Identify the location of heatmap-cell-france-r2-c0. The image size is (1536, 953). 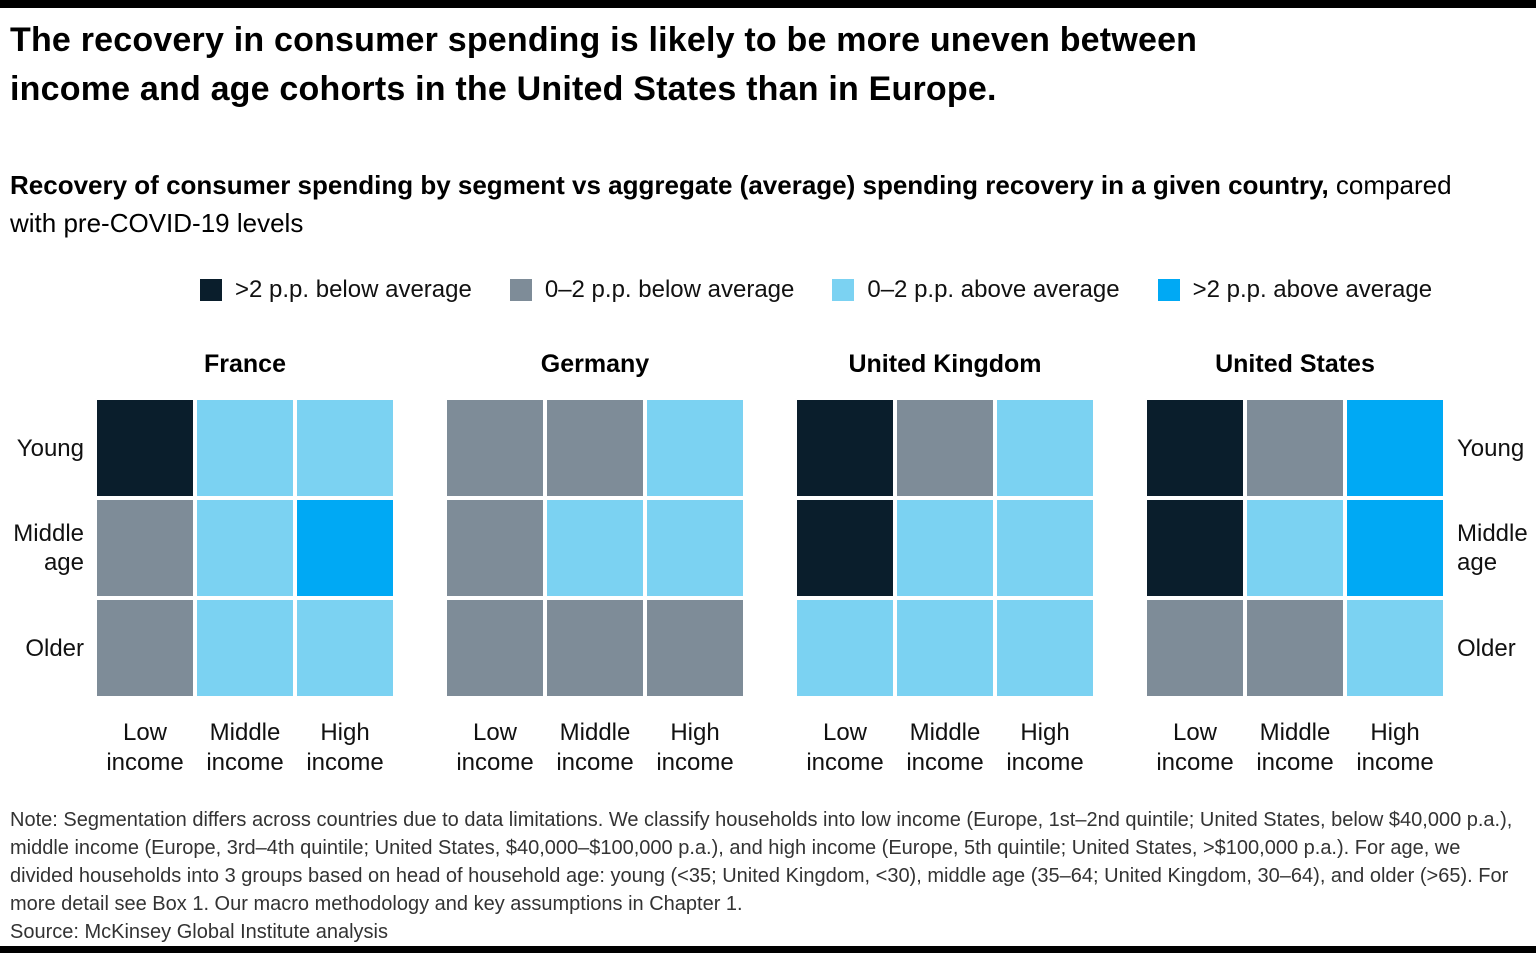
(145, 648).